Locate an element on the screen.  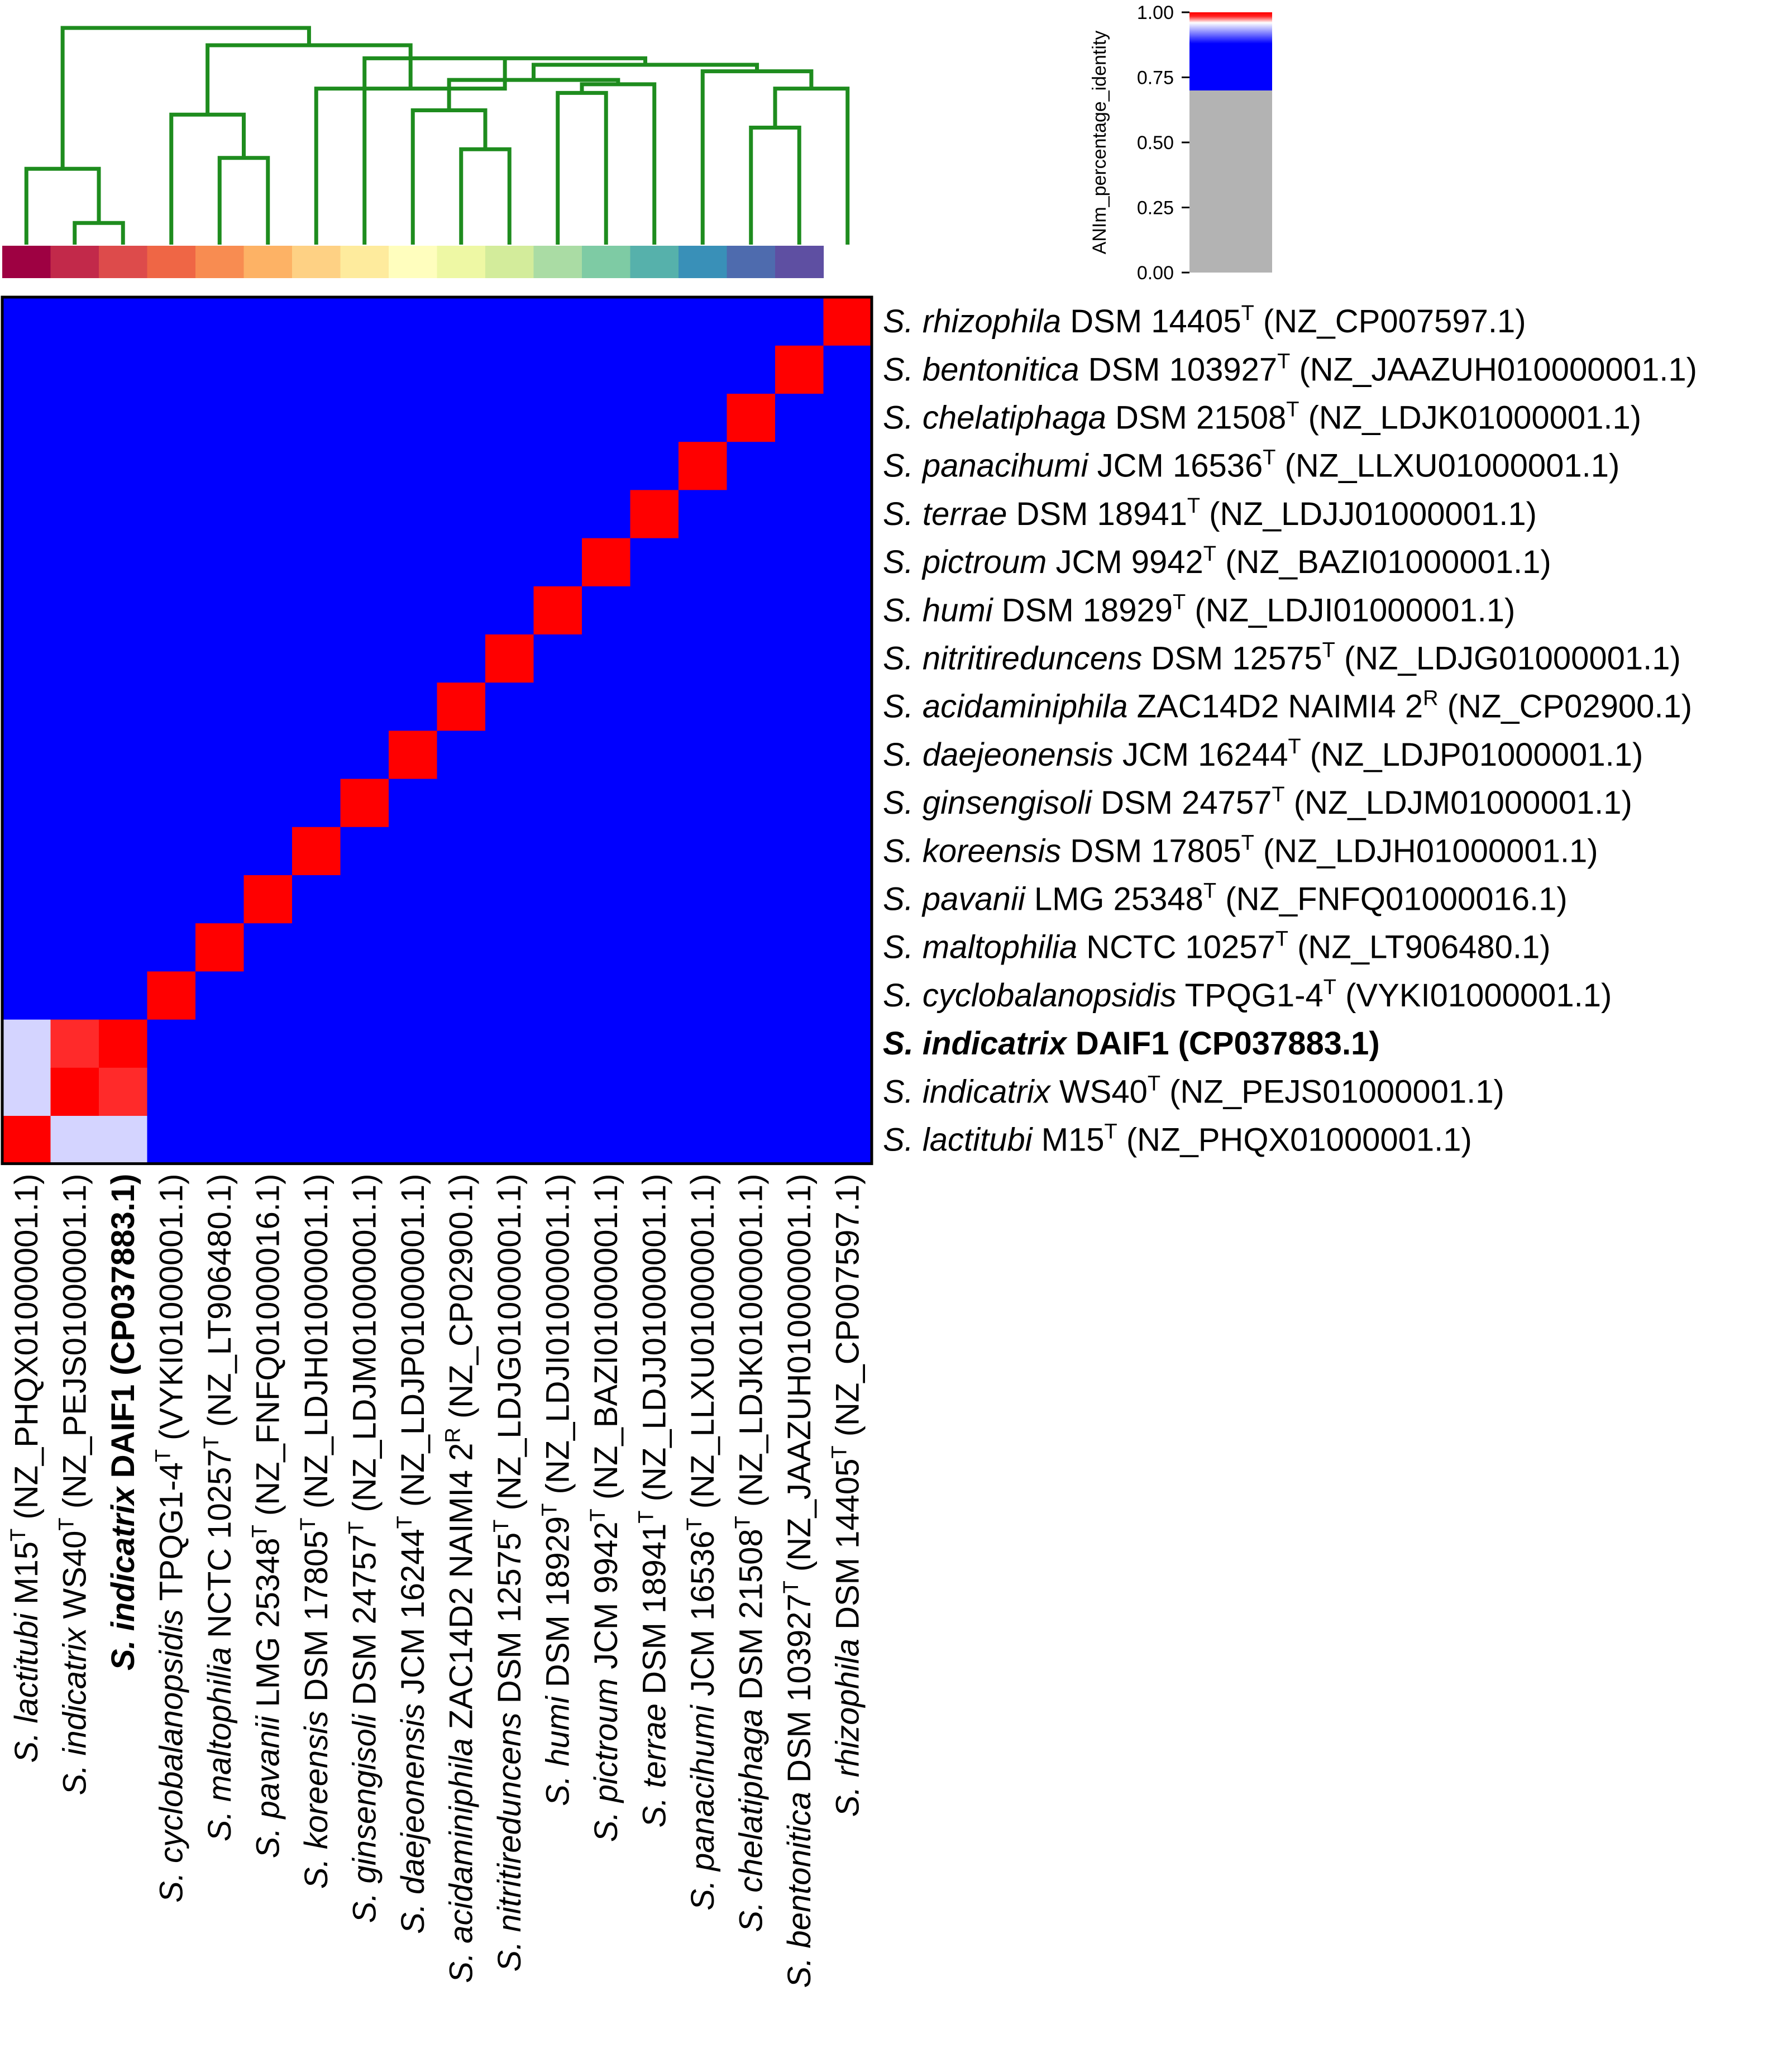
strain-name: DSM 18941 is located at coordinates (655, 1613).